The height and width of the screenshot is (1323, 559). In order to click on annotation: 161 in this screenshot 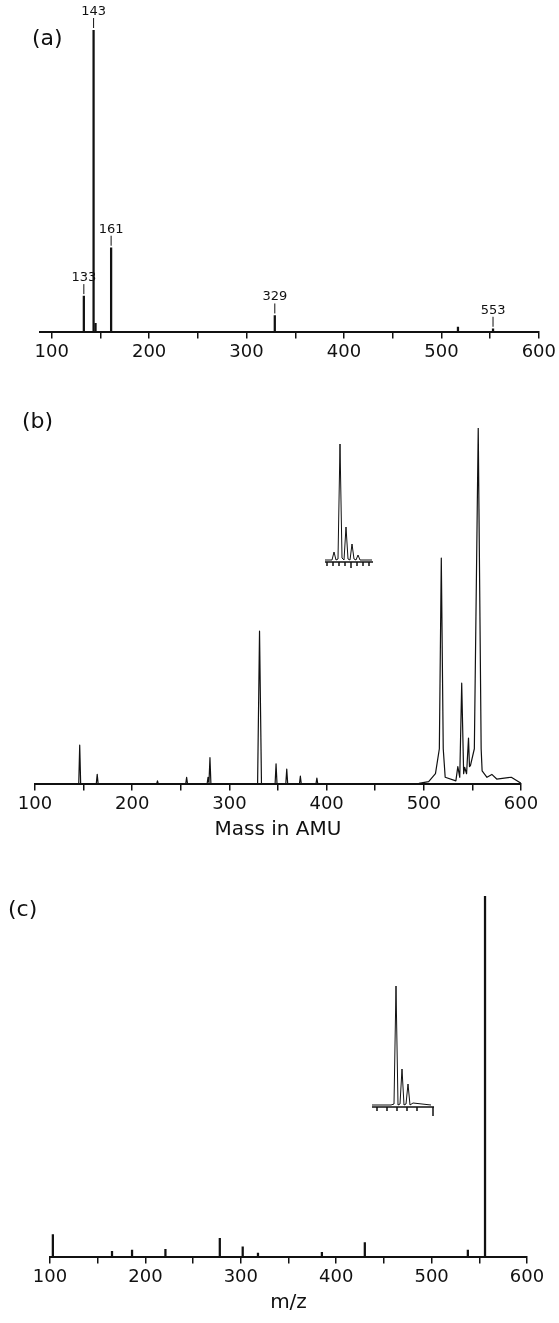, I will do `click(111, 228)`.